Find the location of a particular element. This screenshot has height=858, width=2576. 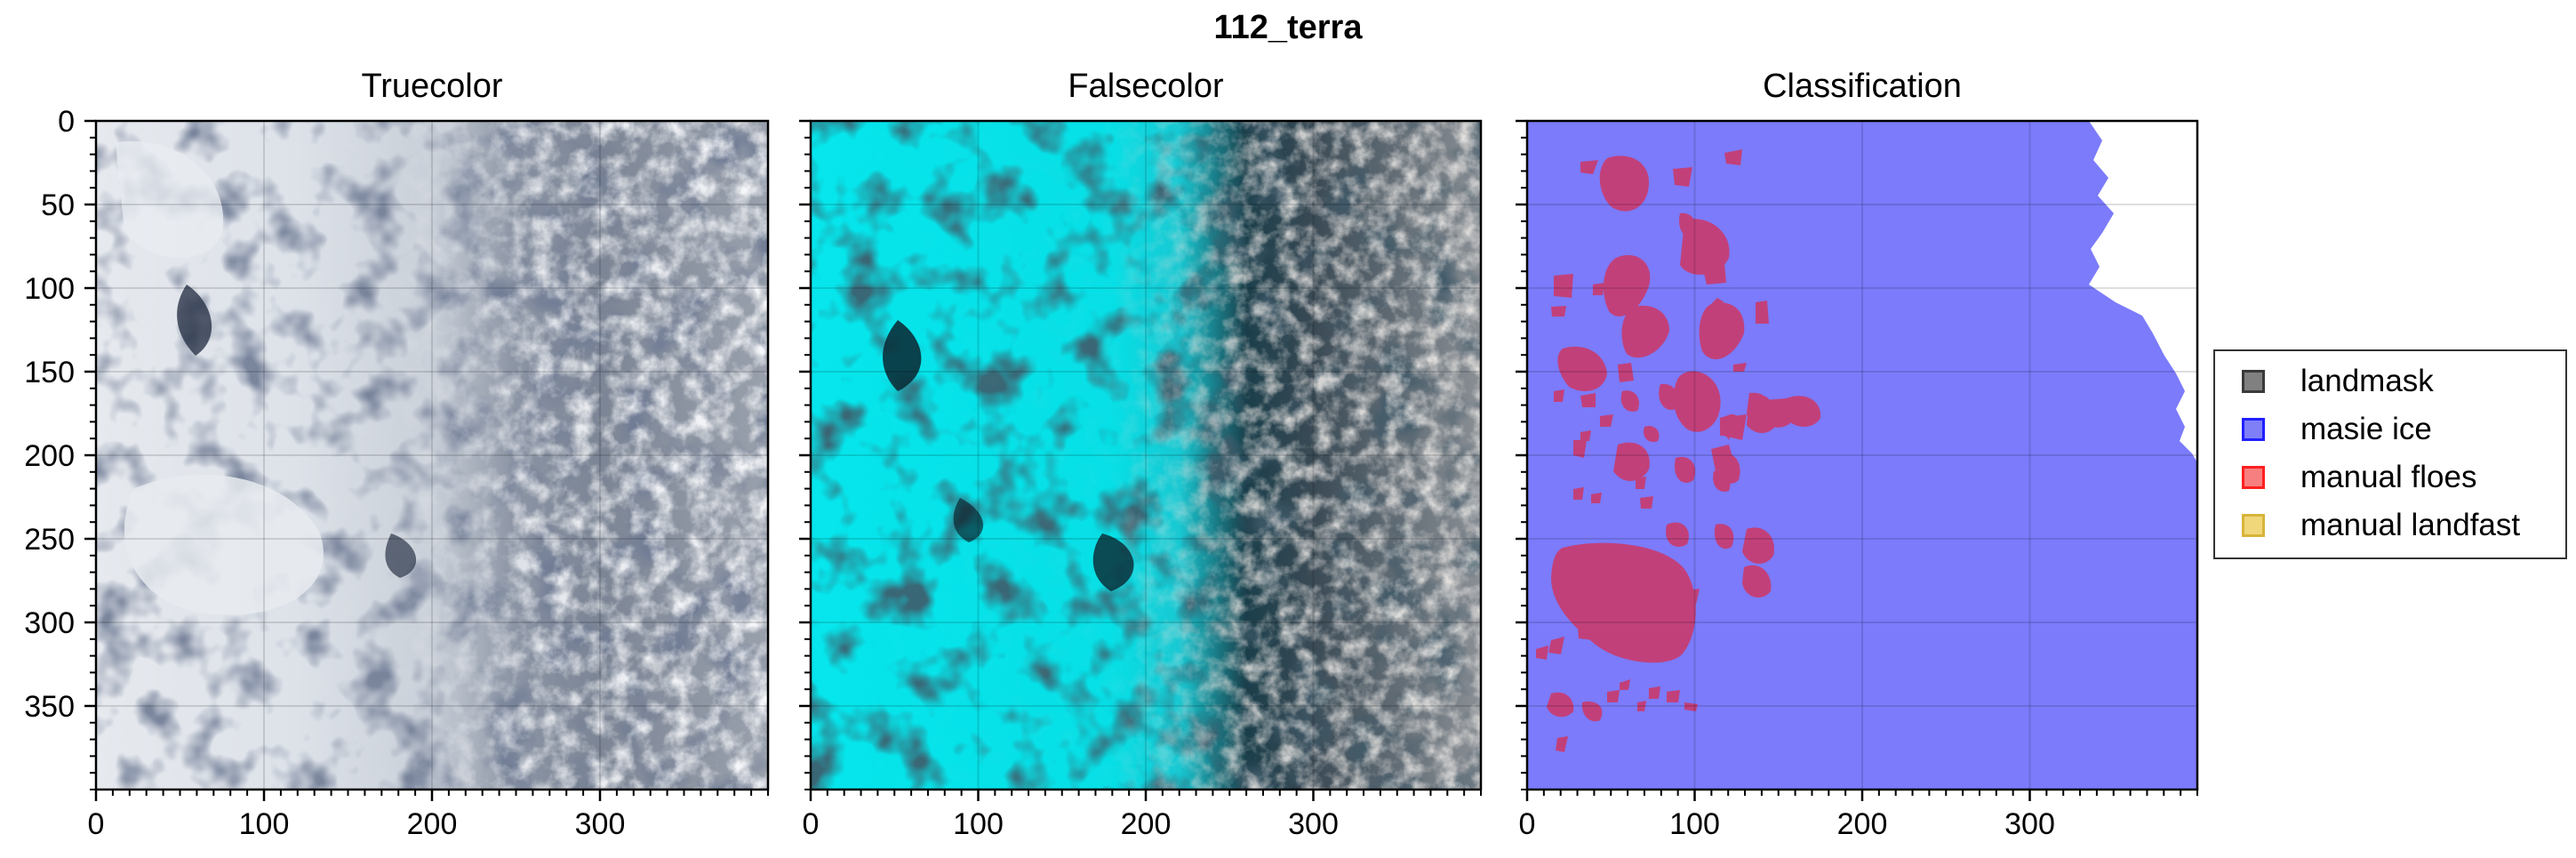

x-tick-label-2-300: 300 is located at coordinates (2029, 824).